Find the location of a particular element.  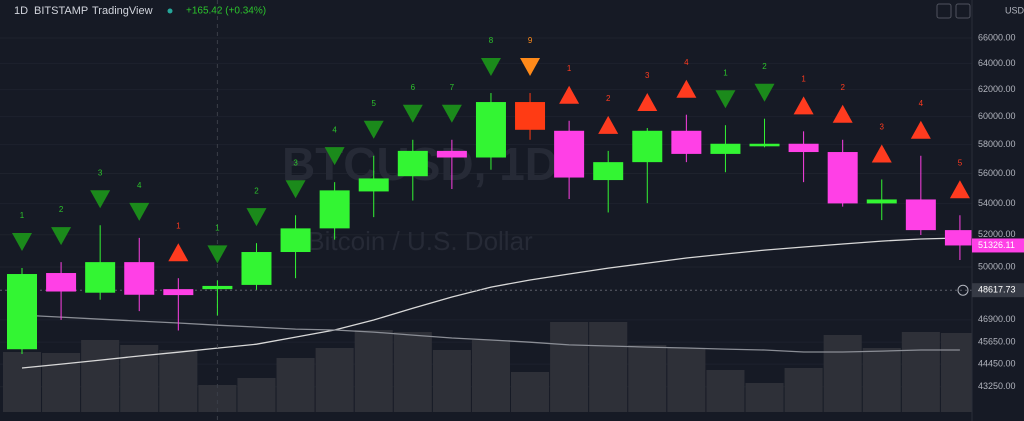

signal-label: 8 is located at coordinates (491, 40).